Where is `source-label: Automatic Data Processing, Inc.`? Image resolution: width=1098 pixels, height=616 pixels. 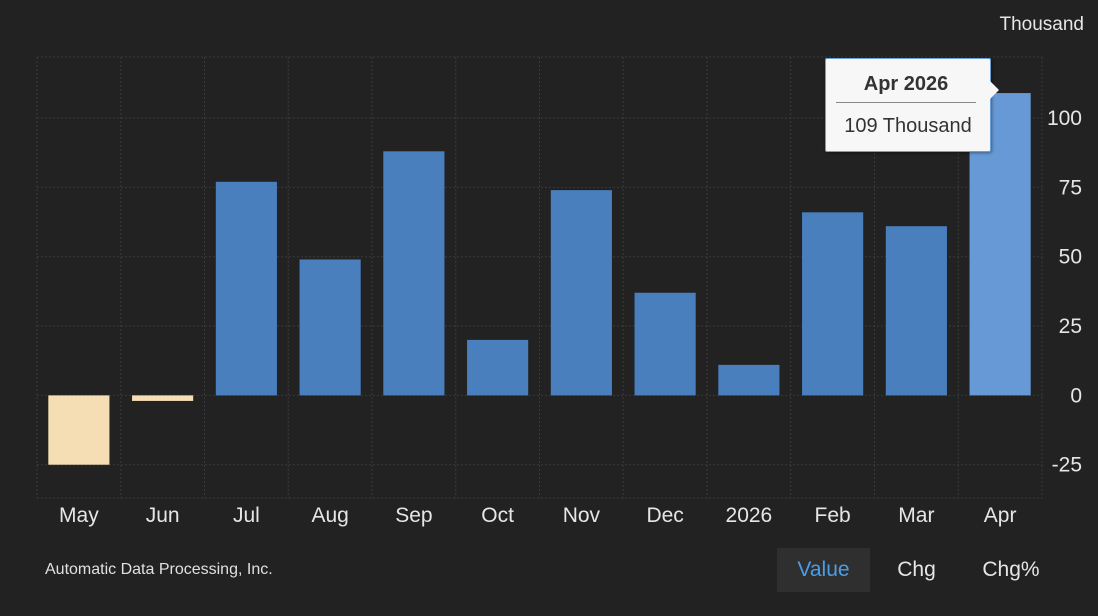
source-label: Automatic Data Processing, Inc. is located at coordinates (159, 569).